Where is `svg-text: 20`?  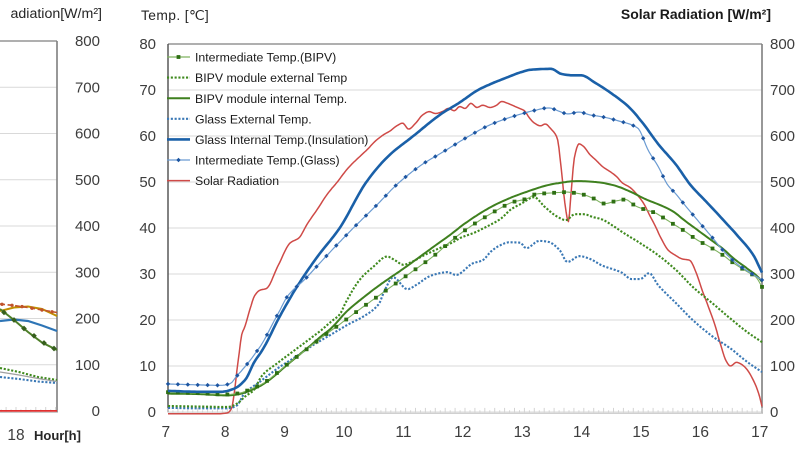
svg-text: 20 is located at coordinates (147, 320).